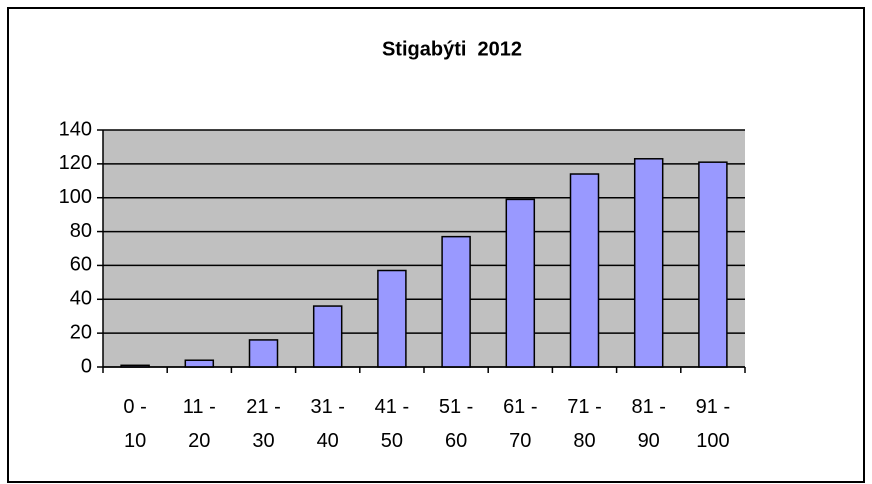  I want to click on x-tick-label: 0 - 10, so click(135, 424).